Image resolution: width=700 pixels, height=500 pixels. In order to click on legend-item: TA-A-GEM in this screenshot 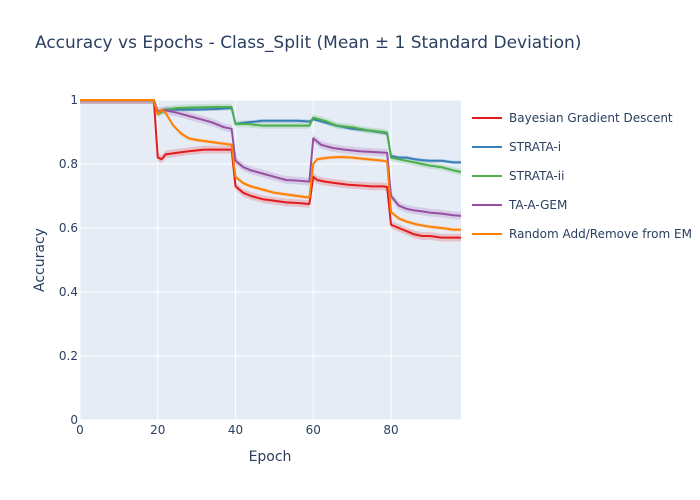, I will do `click(582, 204)`.